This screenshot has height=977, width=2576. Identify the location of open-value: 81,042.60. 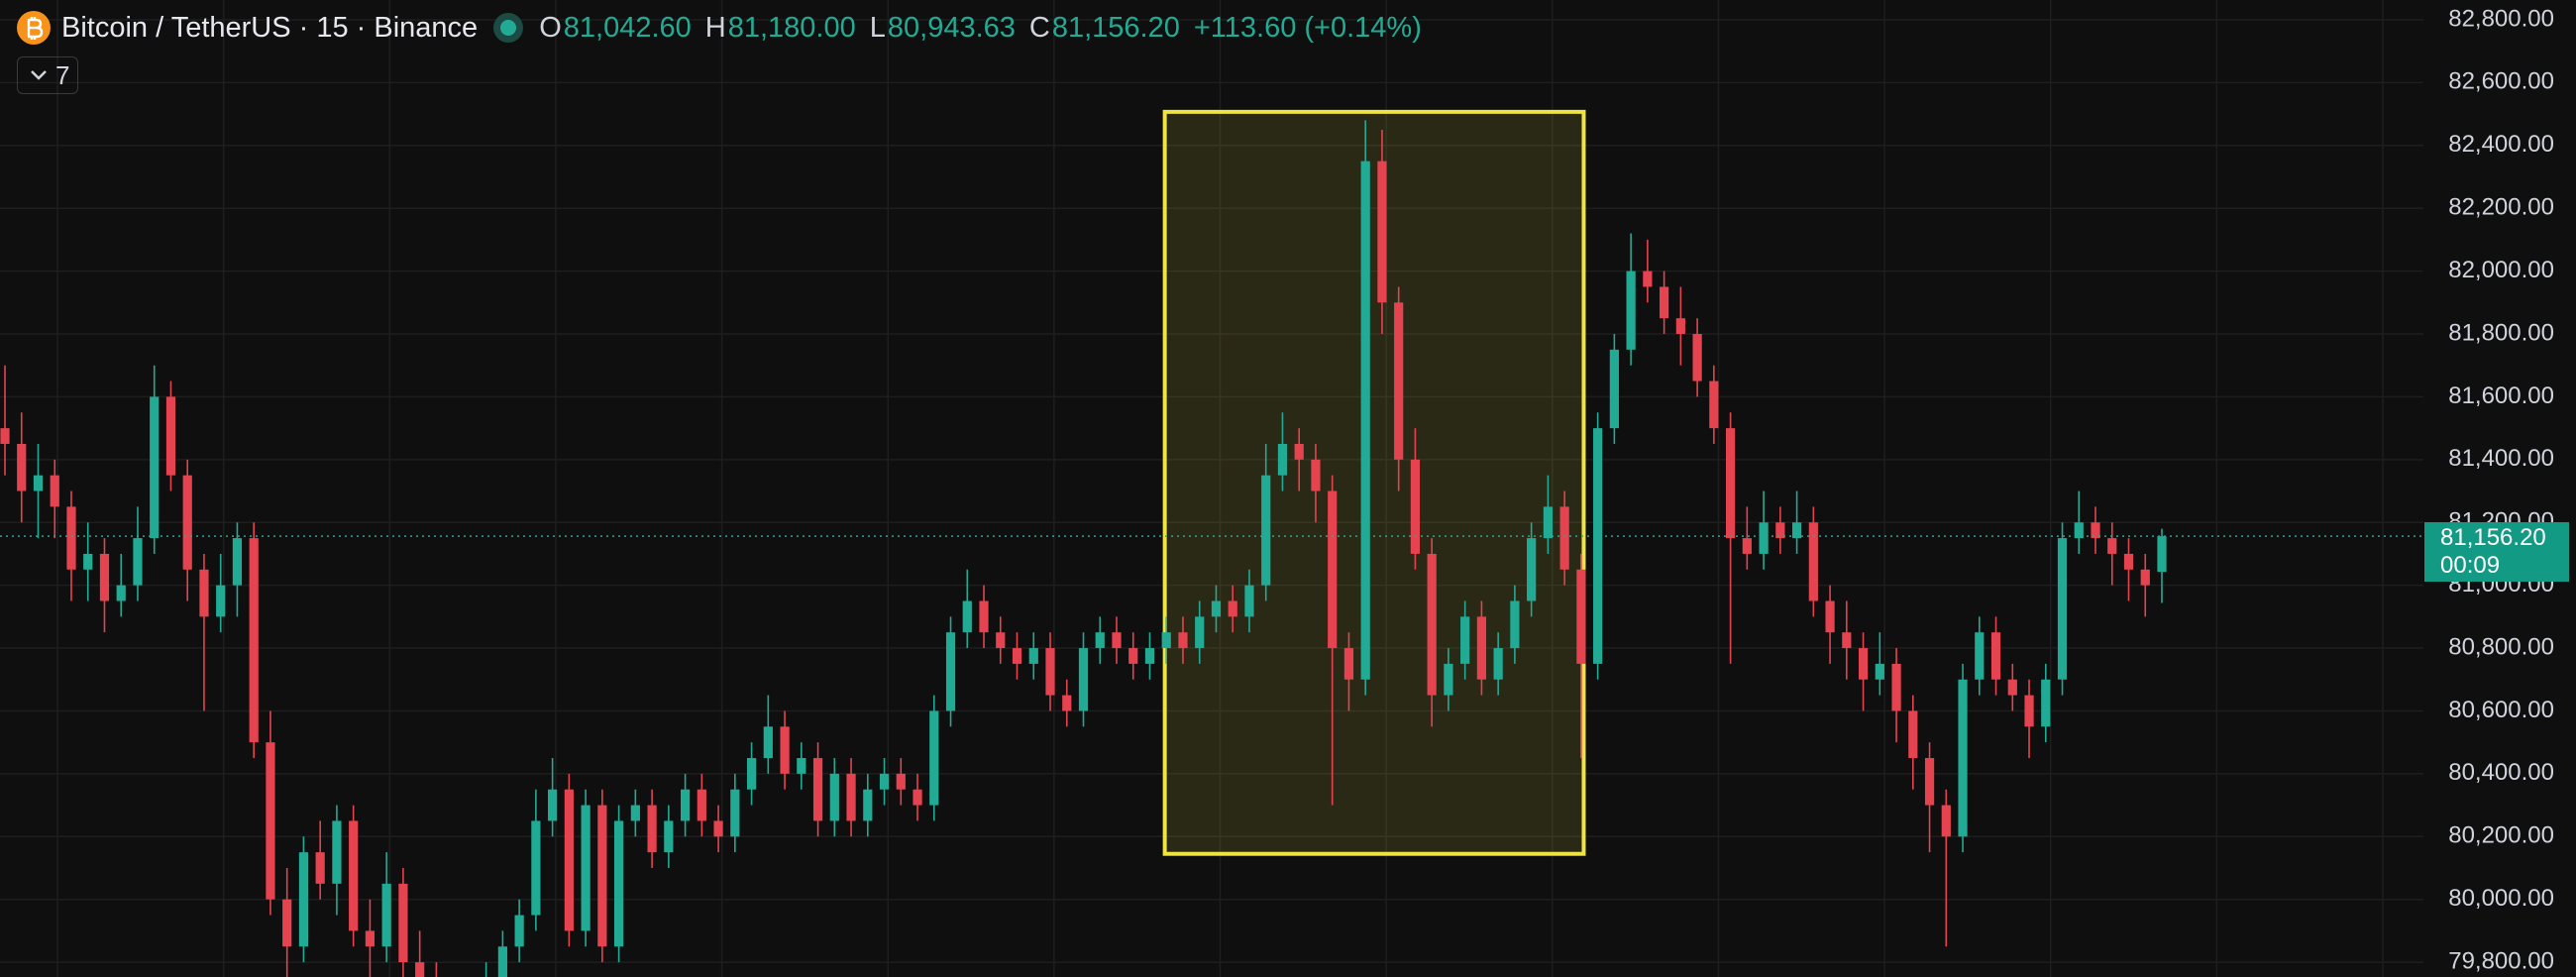
(627, 27).